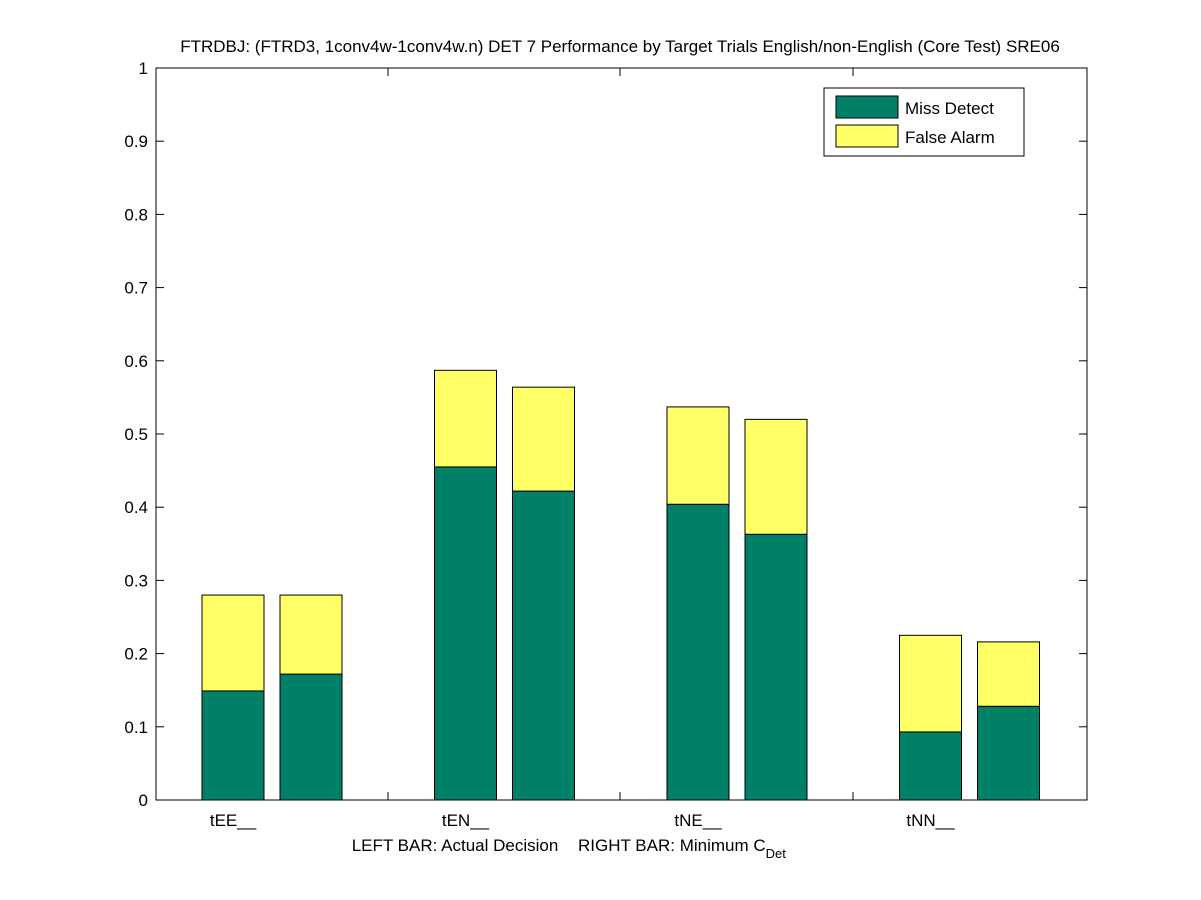  What do you see at coordinates (698, 820) in the screenshot?
I see `x-tick-label: tNE__` at bounding box center [698, 820].